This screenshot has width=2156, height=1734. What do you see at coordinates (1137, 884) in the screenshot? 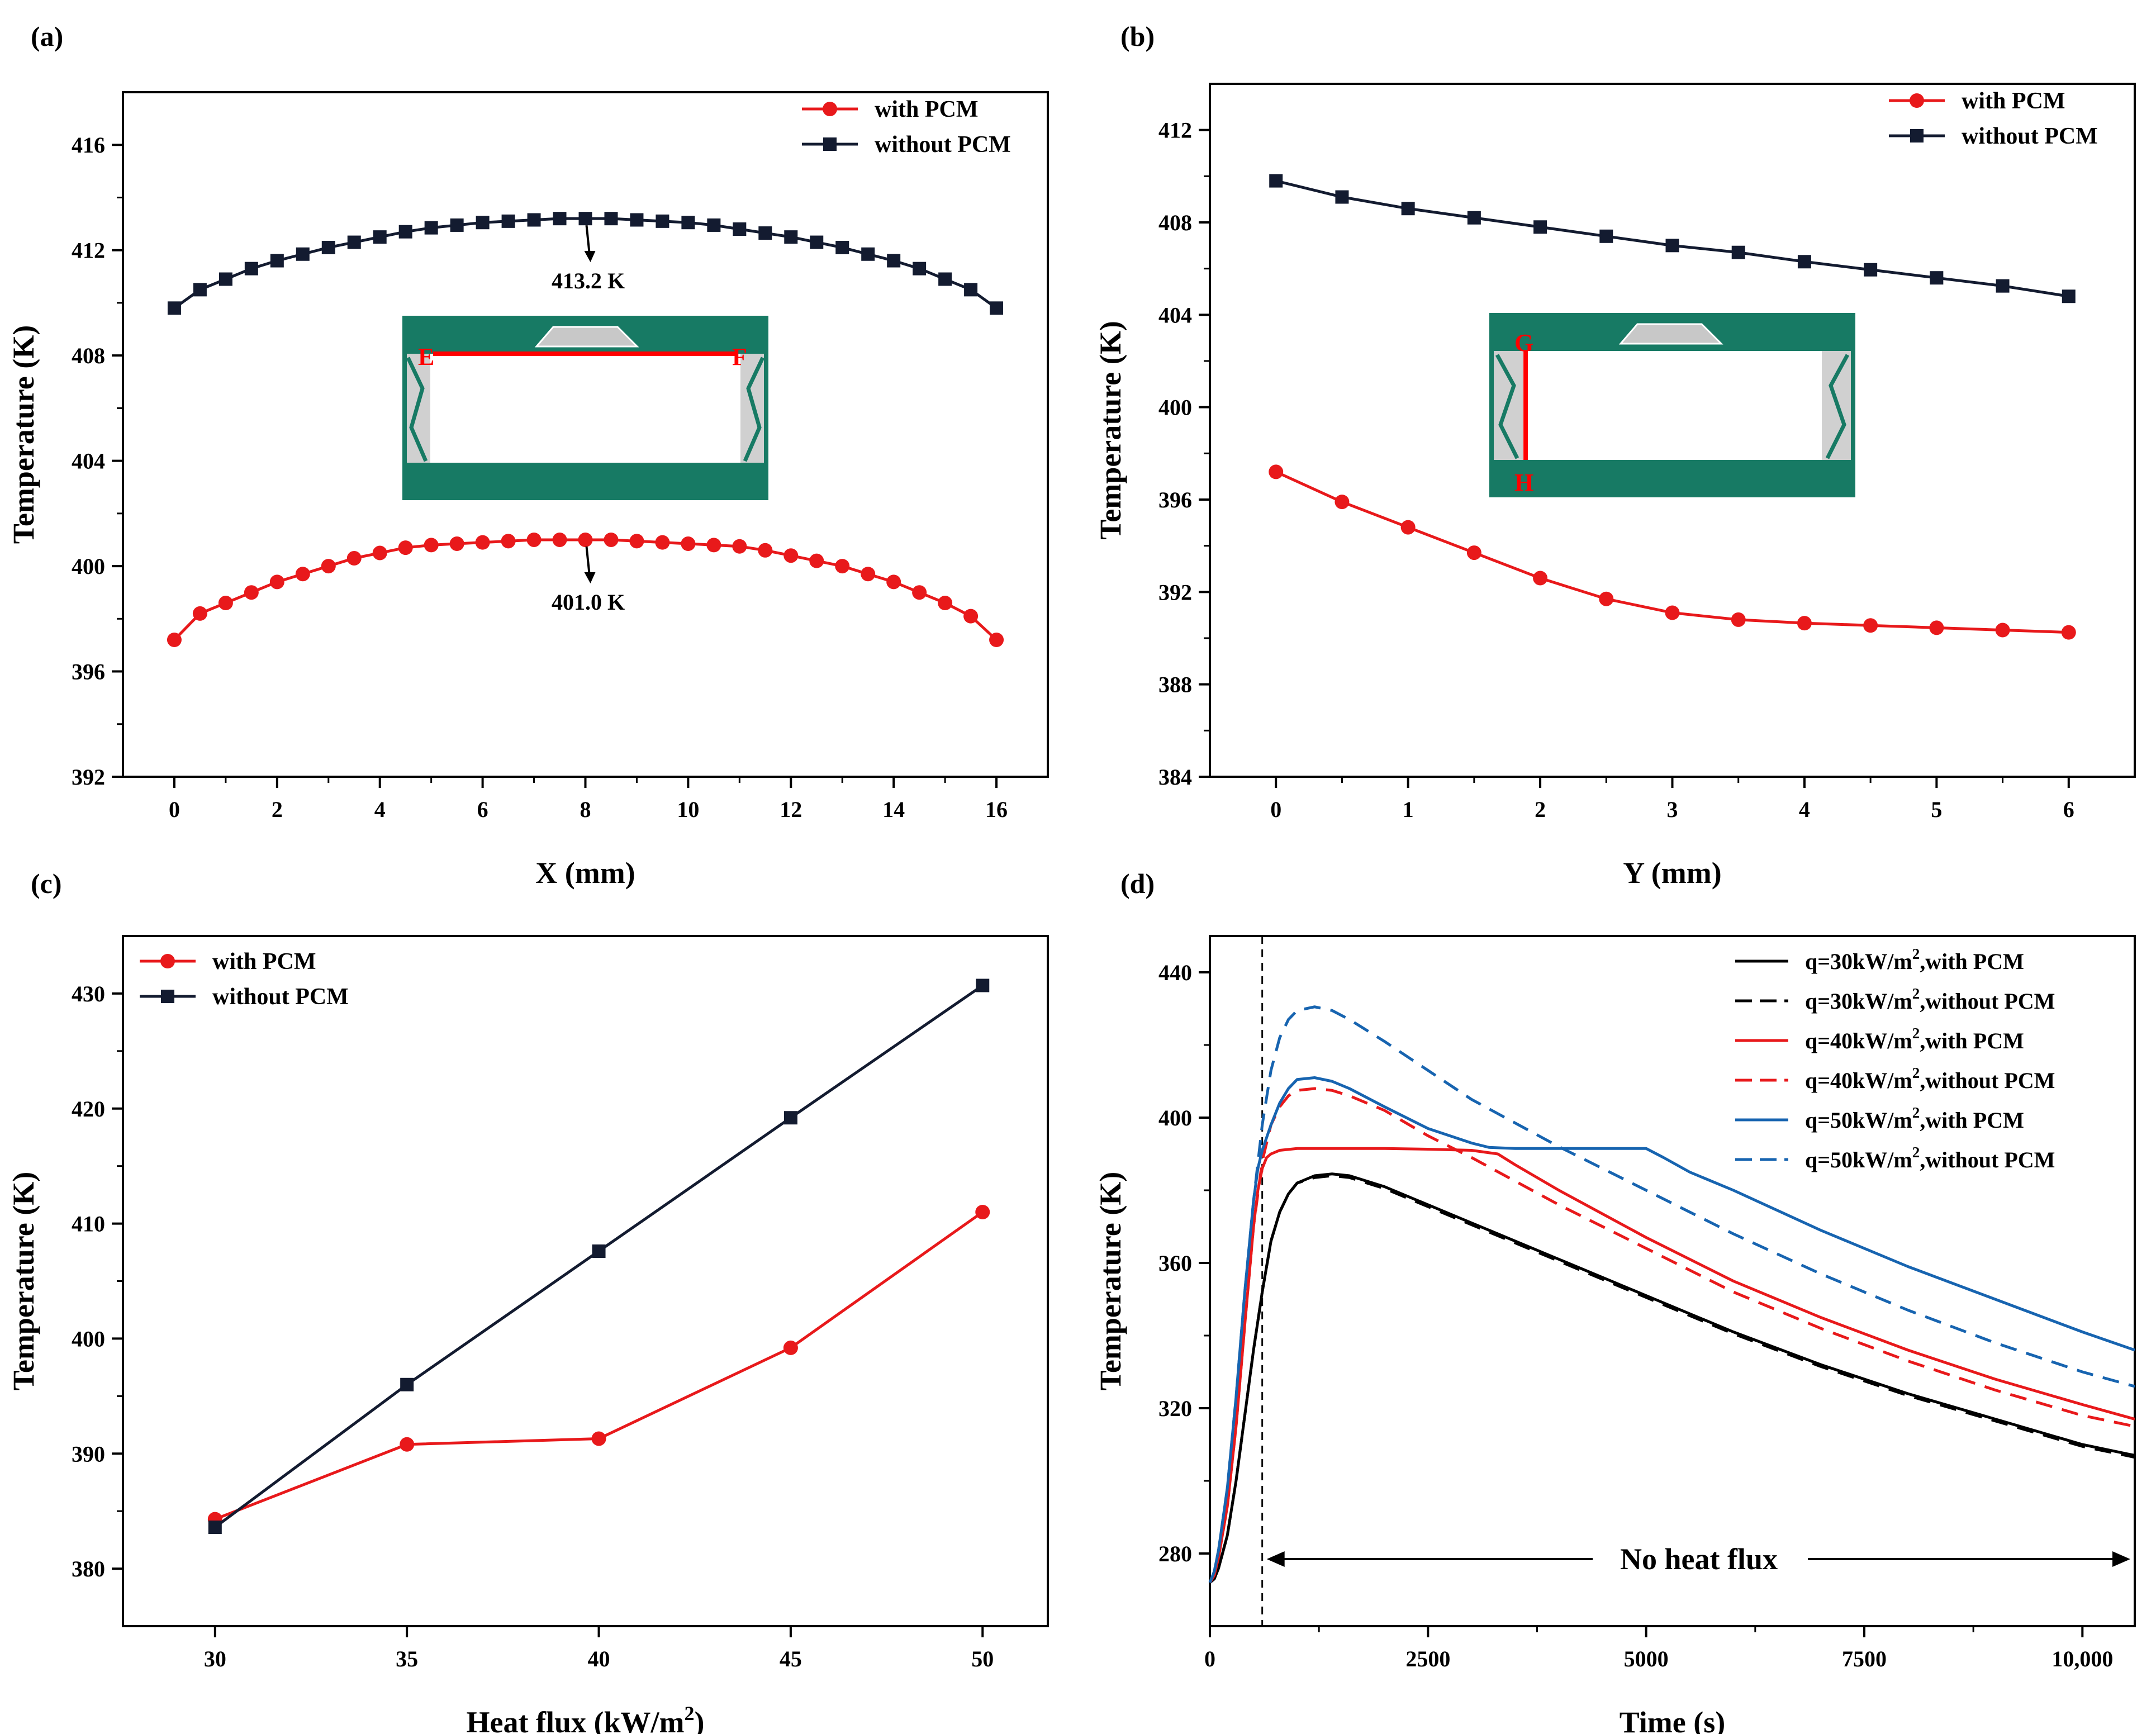
I see `panel-label-d: (d)` at bounding box center [1137, 884].